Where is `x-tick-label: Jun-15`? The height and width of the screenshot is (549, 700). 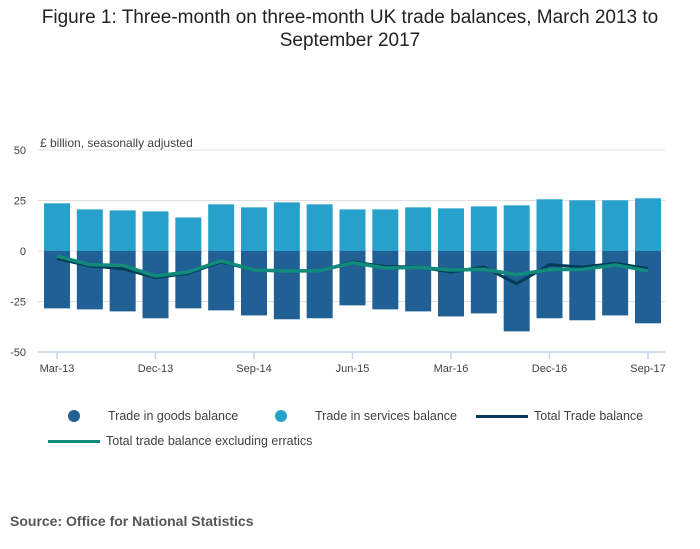
x-tick-label: Jun-15 is located at coordinates (353, 369).